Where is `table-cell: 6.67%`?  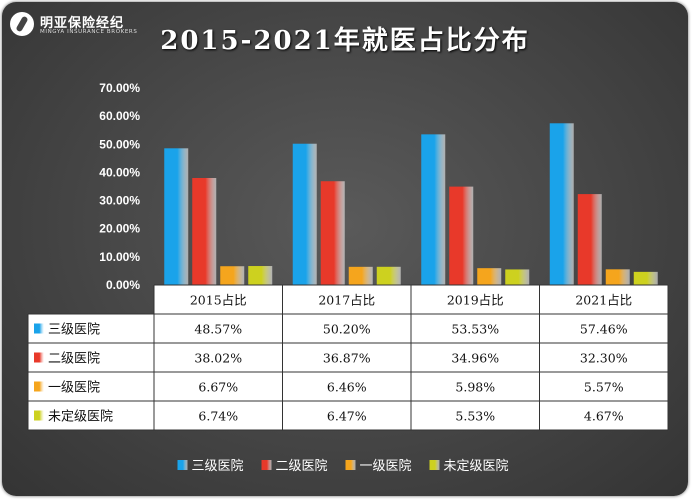
table-cell: 6.67% is located at coordinates (218, 387).